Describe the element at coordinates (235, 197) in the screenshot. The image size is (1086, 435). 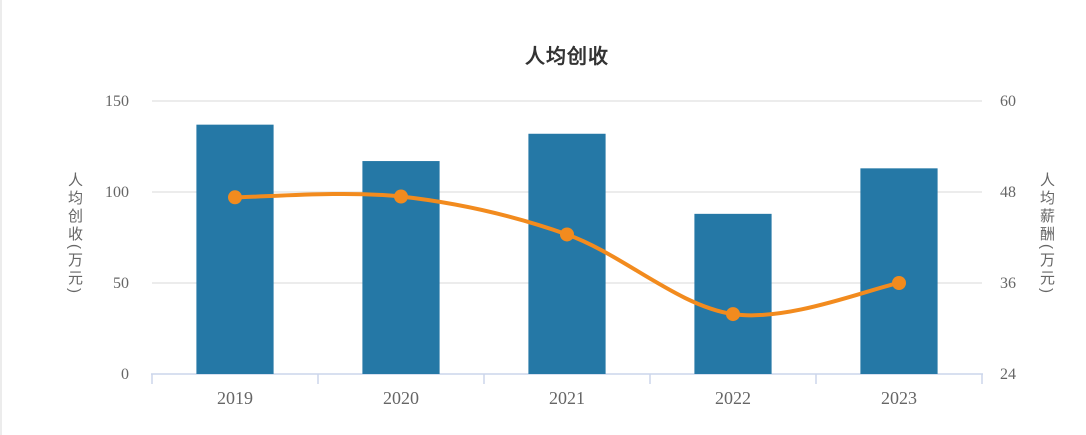
I see `line-point-2019` at that location.